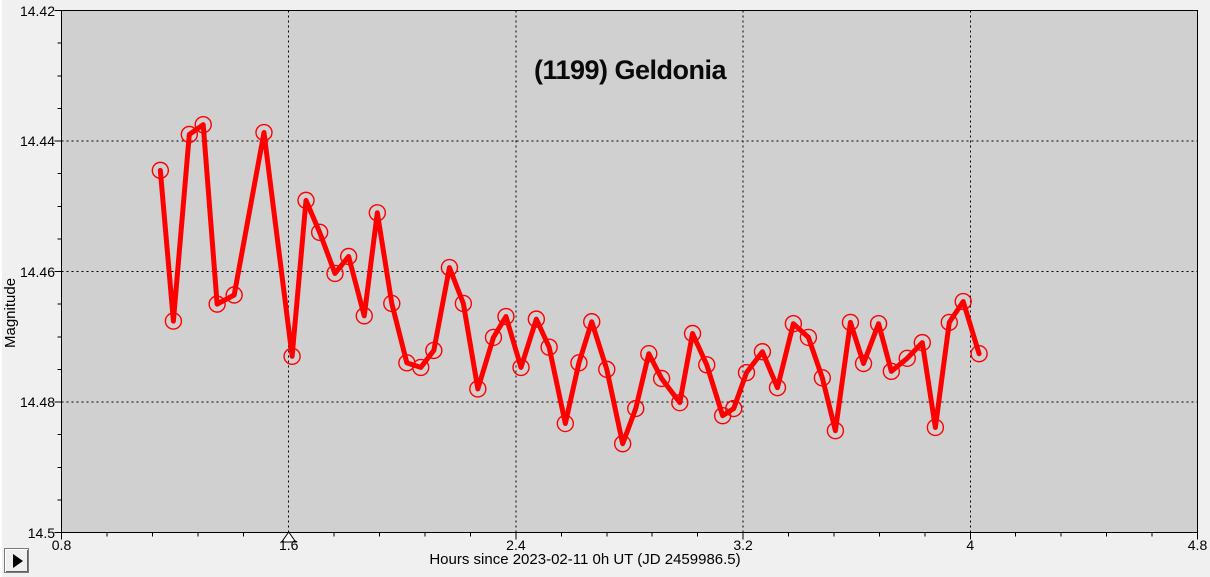 The image size is (1210, 577). I want to click on y-tick-label: 14.42, so click(37, 10).